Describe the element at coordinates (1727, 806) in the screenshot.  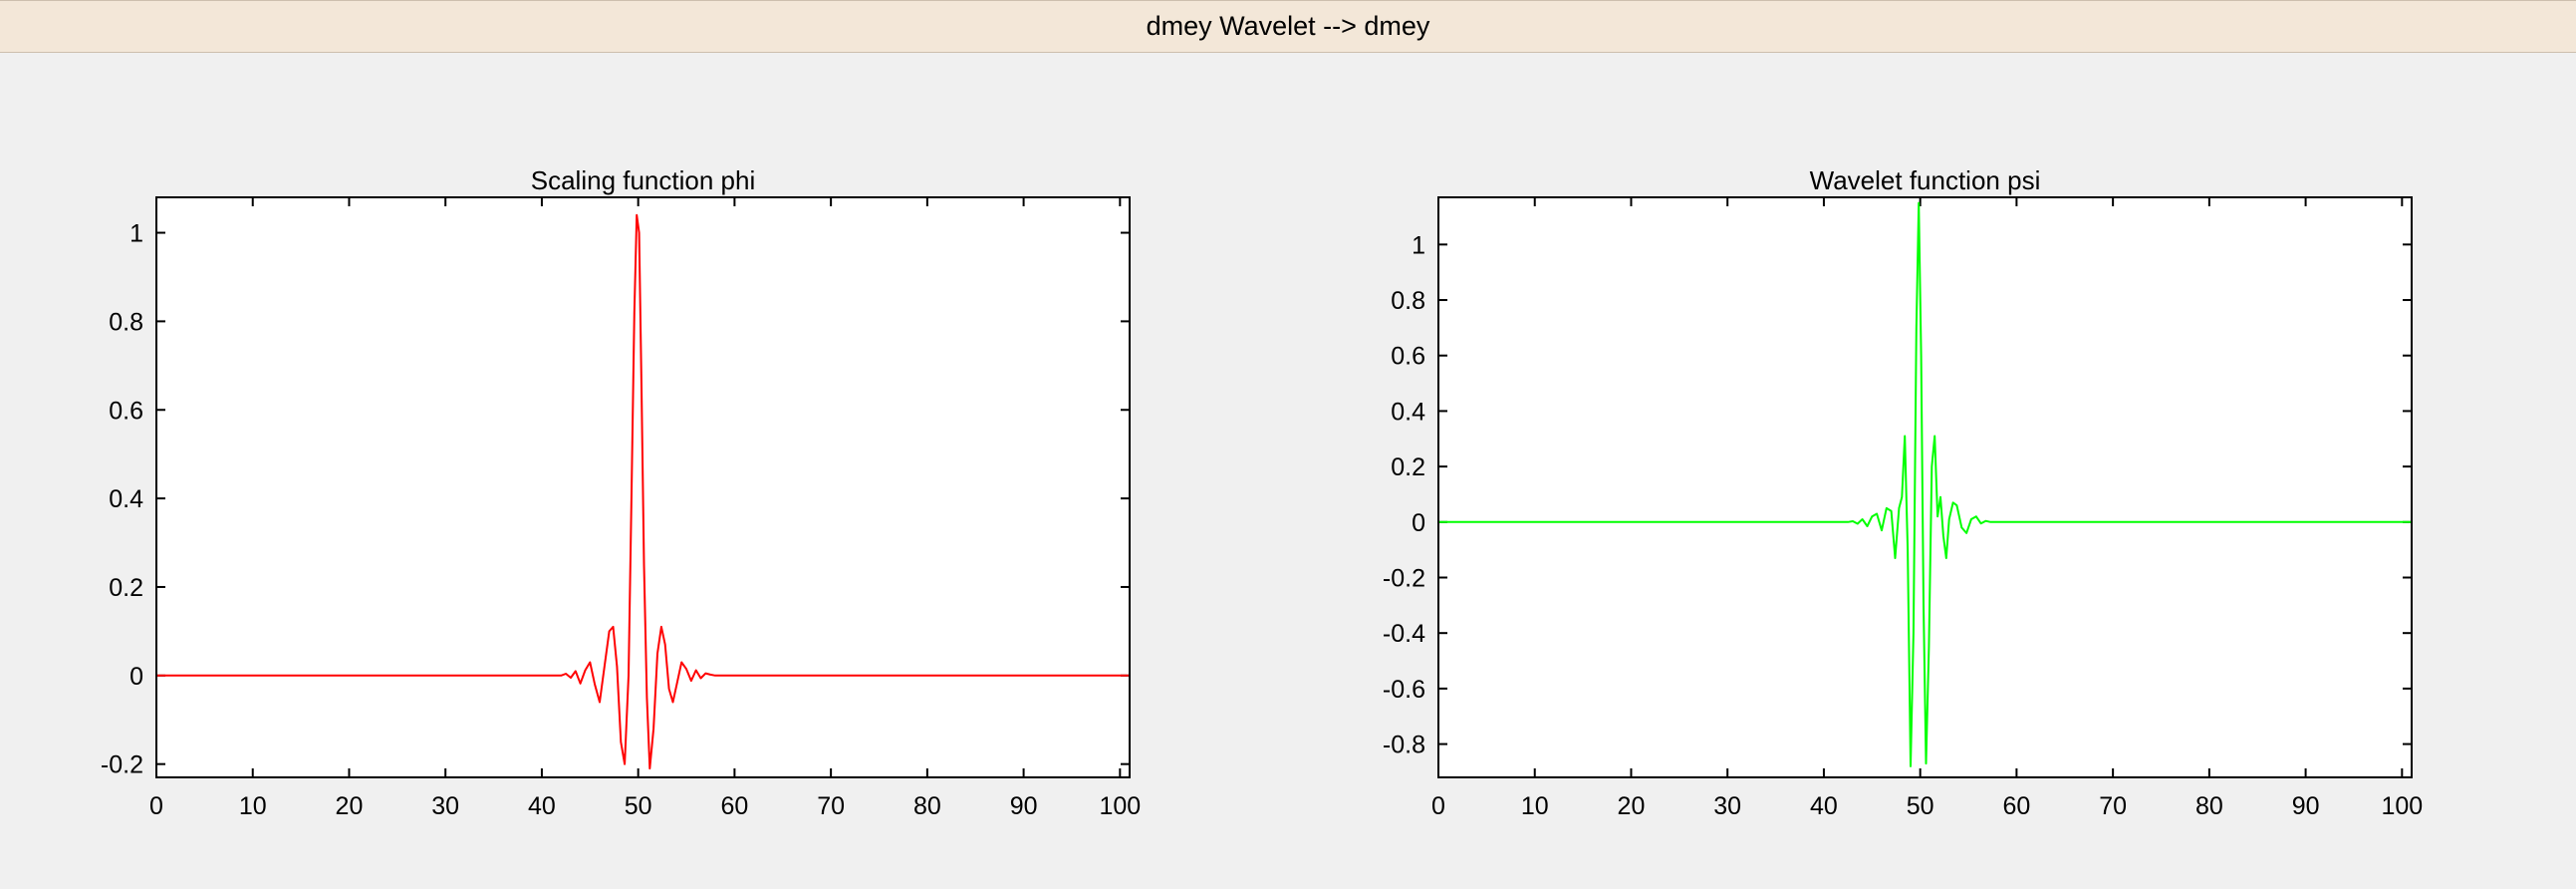
I see `chart-1-xtick-label: 30` at that location.